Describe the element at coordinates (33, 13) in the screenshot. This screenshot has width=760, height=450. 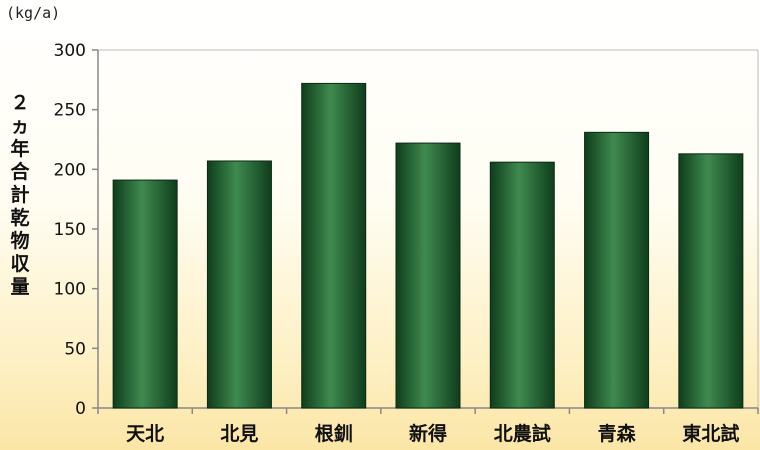
I see `y-unit-label: (kg/a)` at that location.